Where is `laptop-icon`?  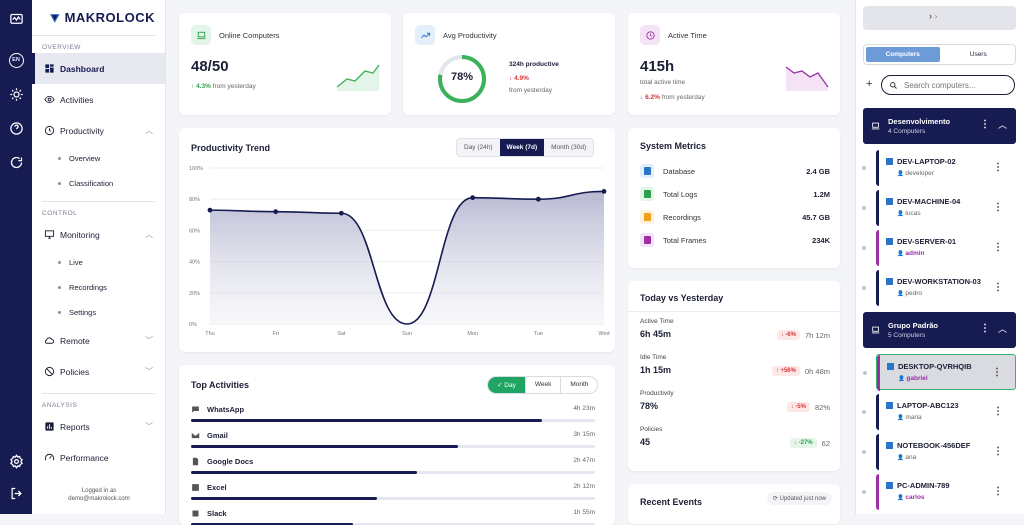 laptop-icon is located at coordinates (201, 35).